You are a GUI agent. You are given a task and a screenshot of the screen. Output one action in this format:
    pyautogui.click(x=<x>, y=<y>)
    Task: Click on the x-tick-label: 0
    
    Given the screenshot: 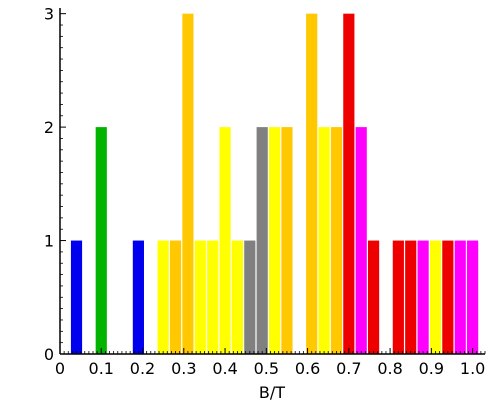 What is the action you would take?
    pyautogui.click(x=60, y=368)
    